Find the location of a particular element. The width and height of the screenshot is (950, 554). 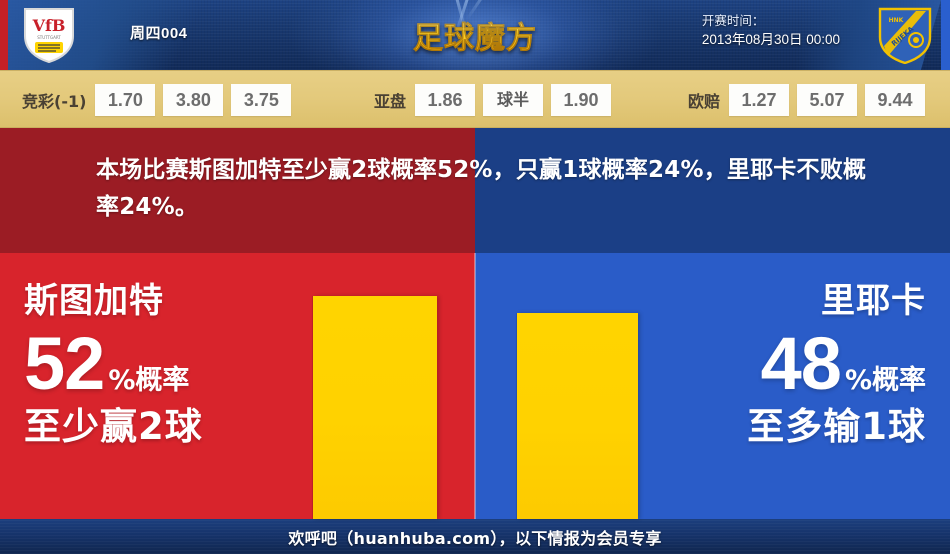

away-outcome-label: 至多输1球 is located at coordinates (836, 426).